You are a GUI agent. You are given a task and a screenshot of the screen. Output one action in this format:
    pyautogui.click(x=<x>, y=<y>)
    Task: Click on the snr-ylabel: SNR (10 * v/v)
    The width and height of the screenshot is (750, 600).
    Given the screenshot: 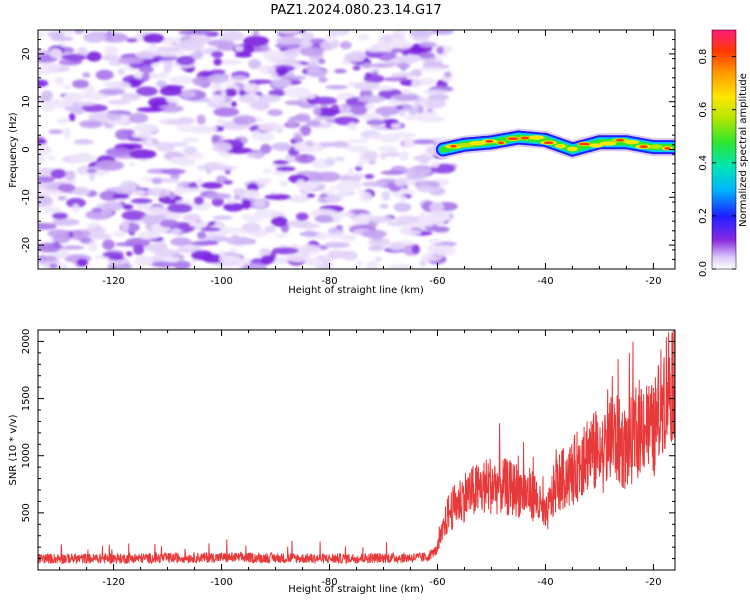 What is the action you would take?
    pyautogui.click(x=13, y=449)
    